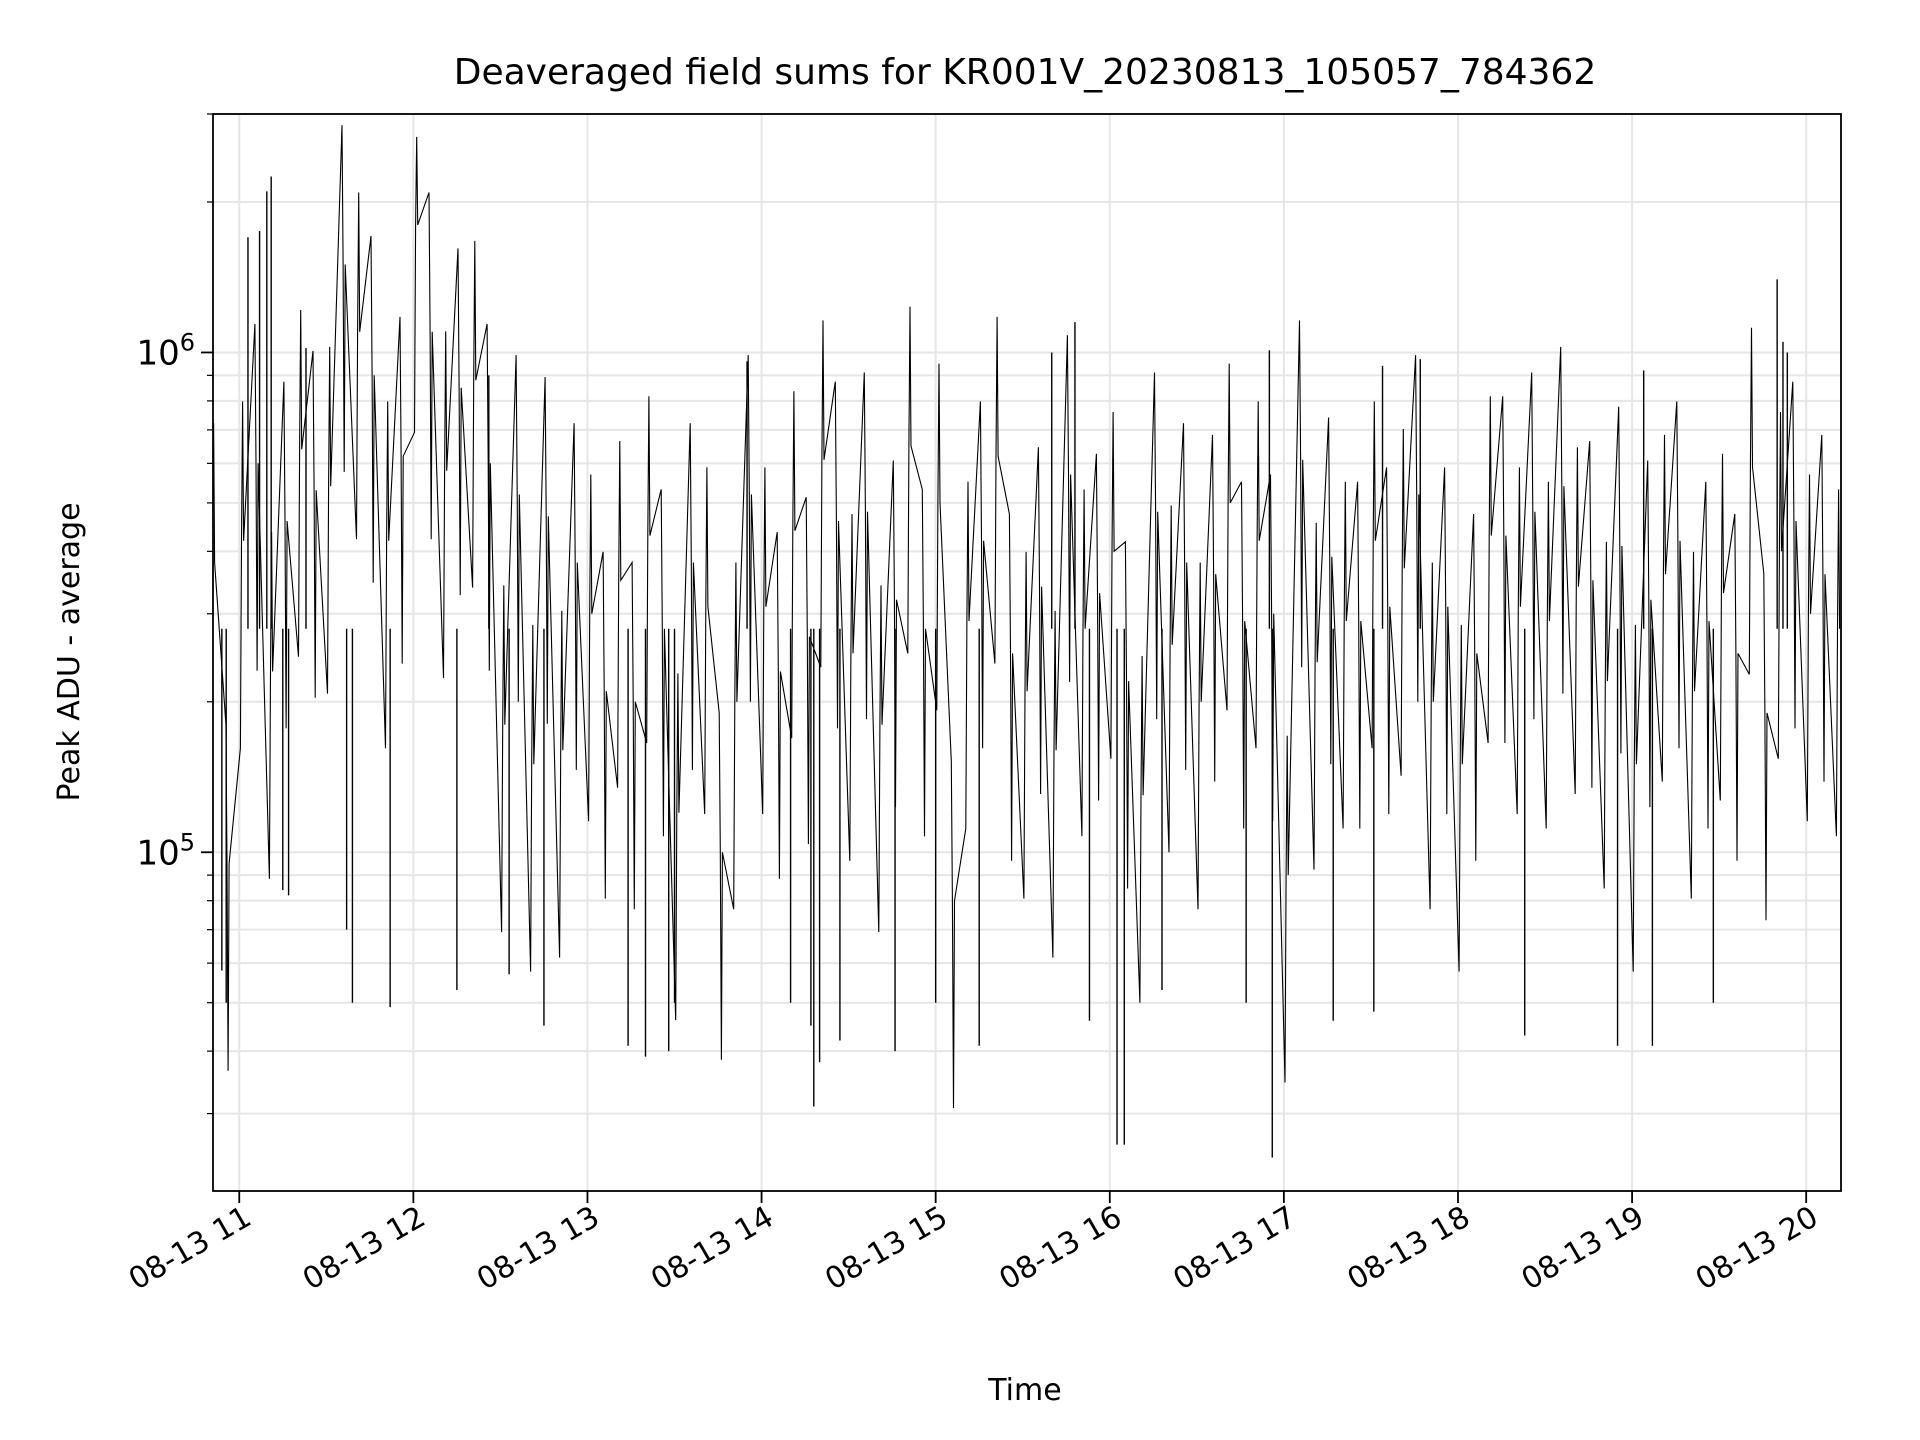 This screenshot has width=1920, height=1440. What do you see at coordinates (174, 614) in the screenshot?
I see `y-axis: 10⁵ 10⁶` at bounding box center [174, 614].